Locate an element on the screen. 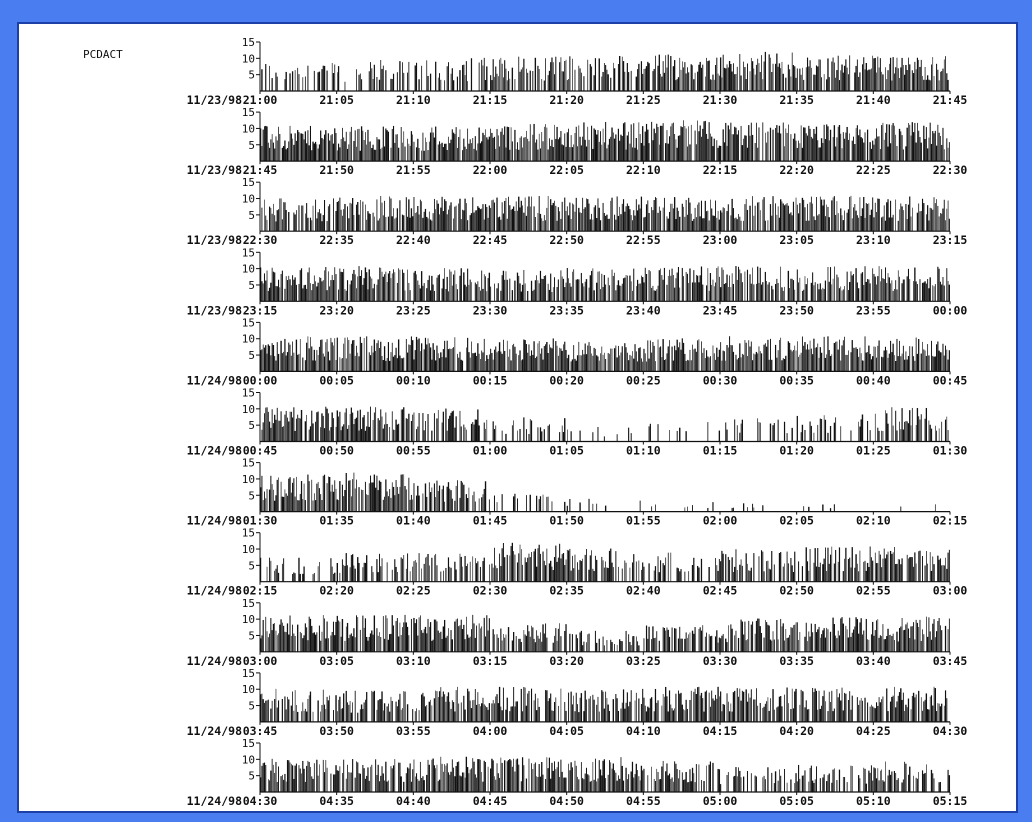 The image size is (1032, 822). x-tick-label: 05:00 is located at coordinates (720, 801).